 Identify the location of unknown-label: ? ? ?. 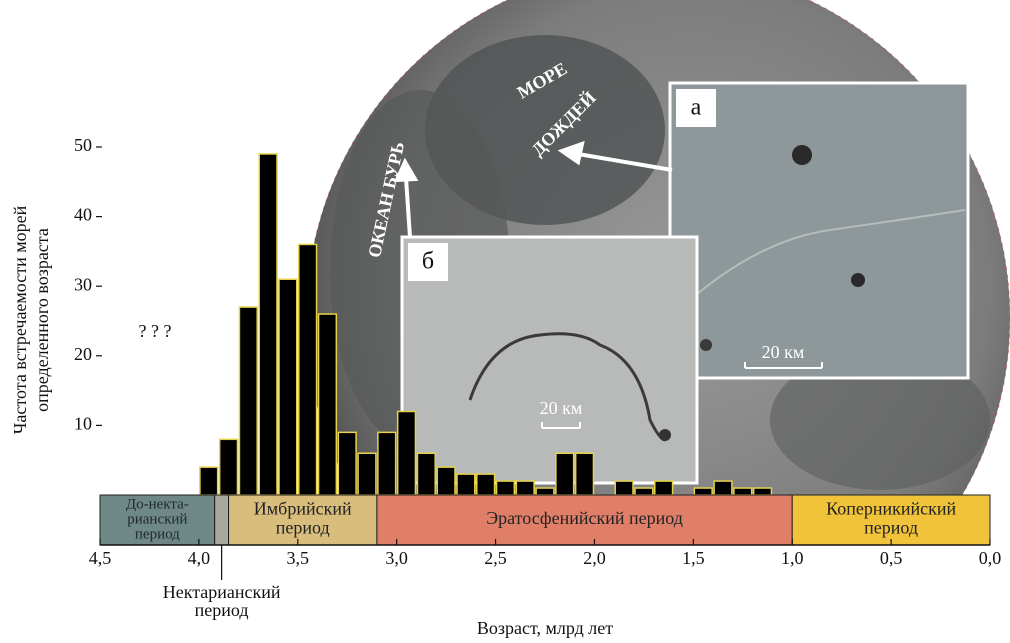
(155, 331).